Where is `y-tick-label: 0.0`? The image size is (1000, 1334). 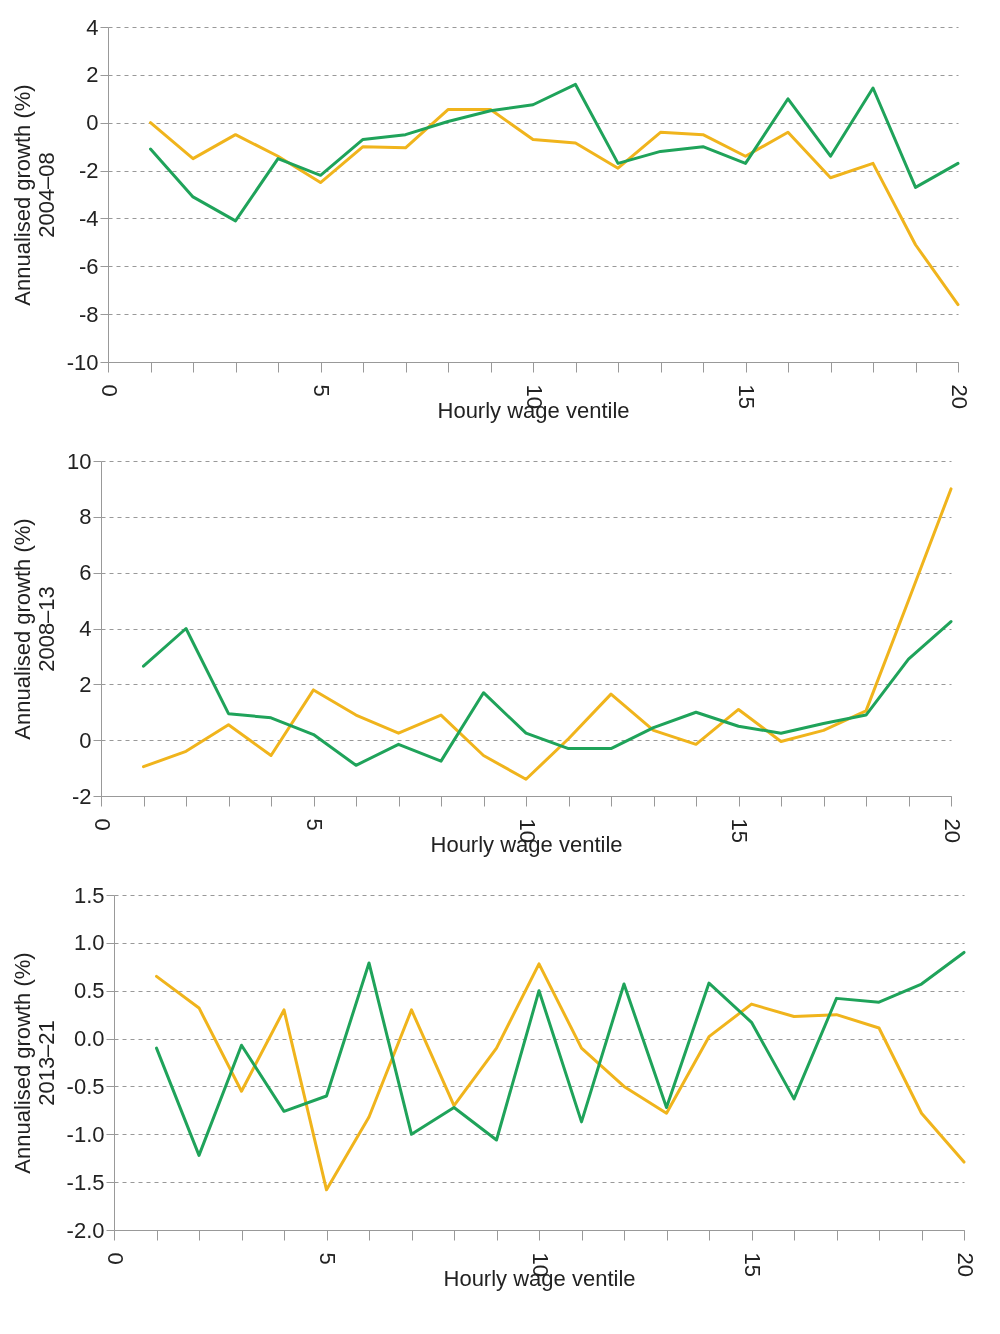 y-tick-label: 0.0 is located at coordinates (89, 1039).